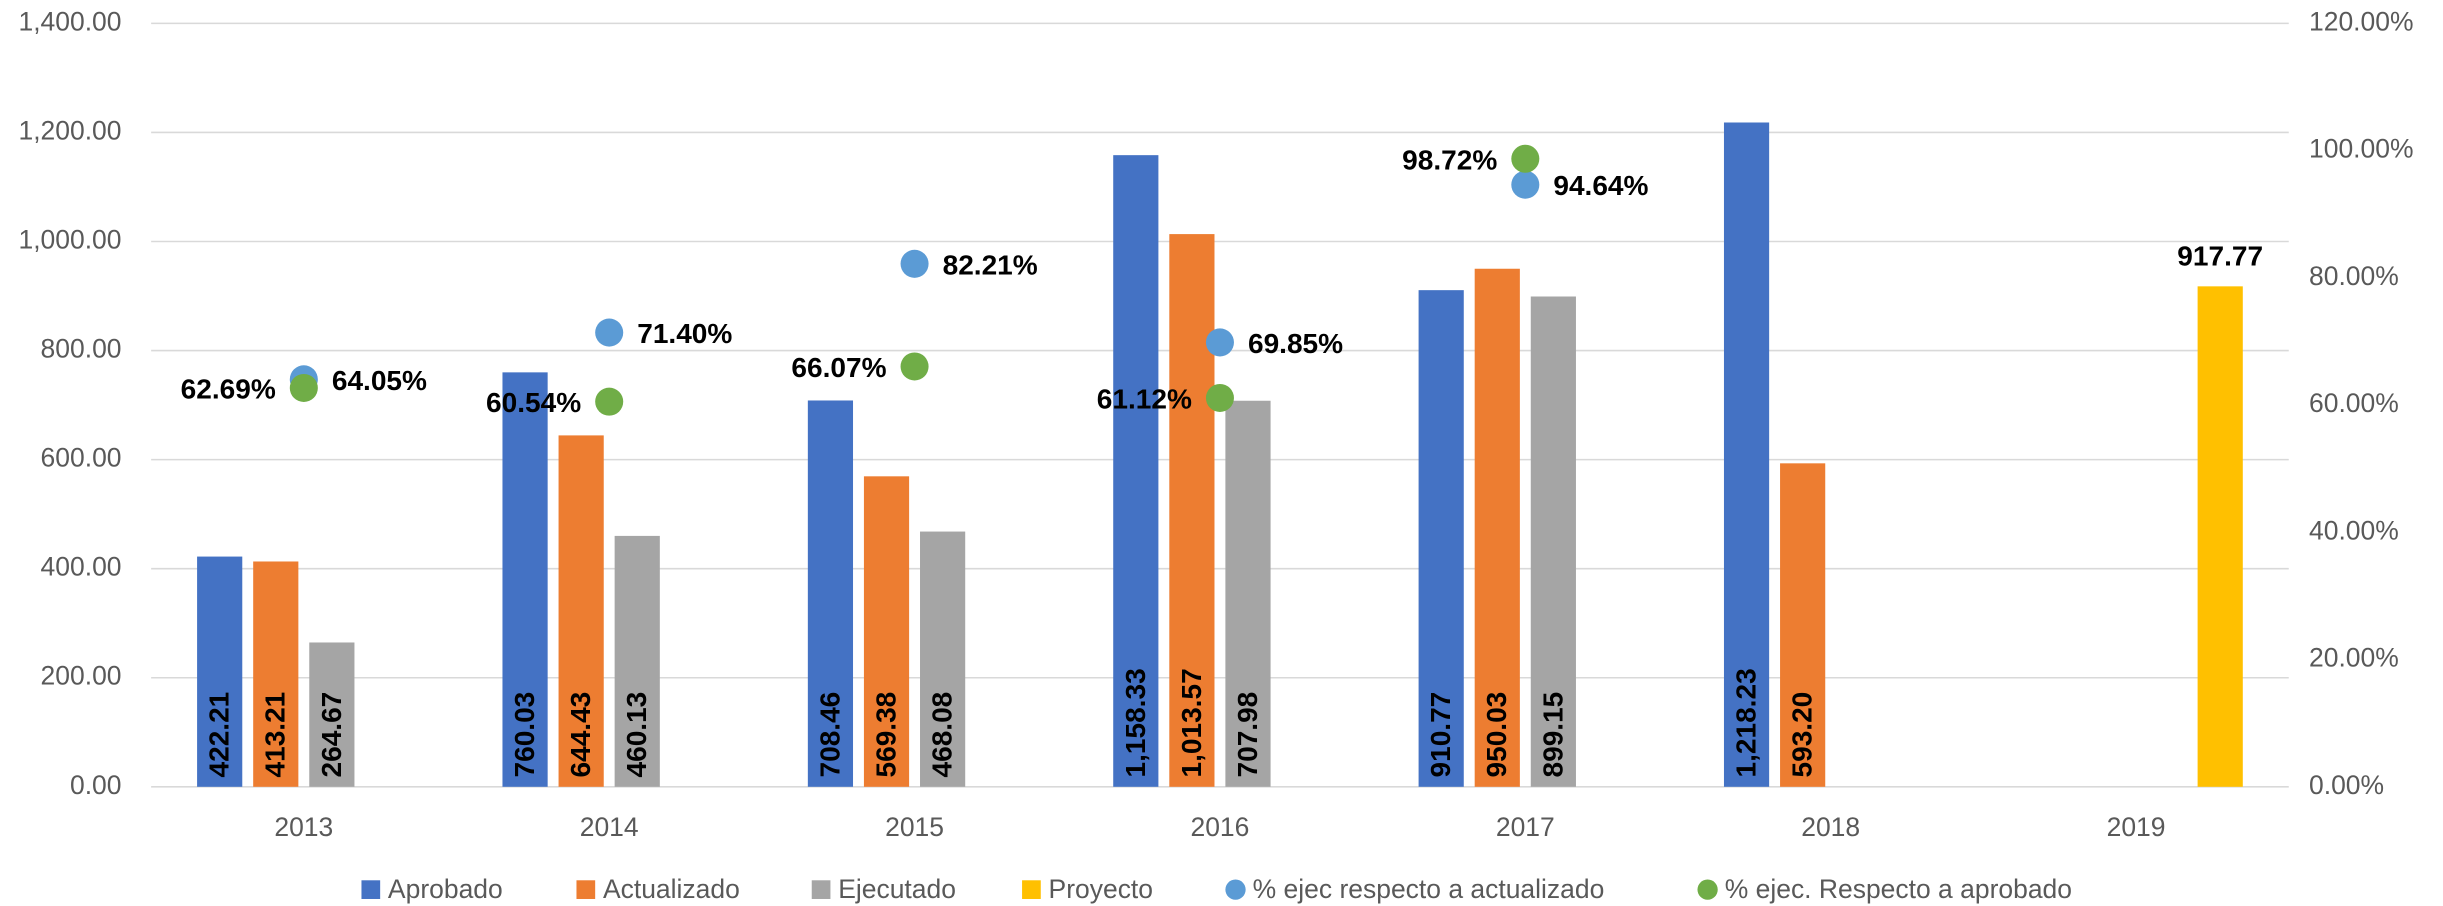 The width and height of the screenshot is (2443, 906). Describe the element at coordinates (684, 333) in the screenshot. I see `data-label: 71.40%` at that location.